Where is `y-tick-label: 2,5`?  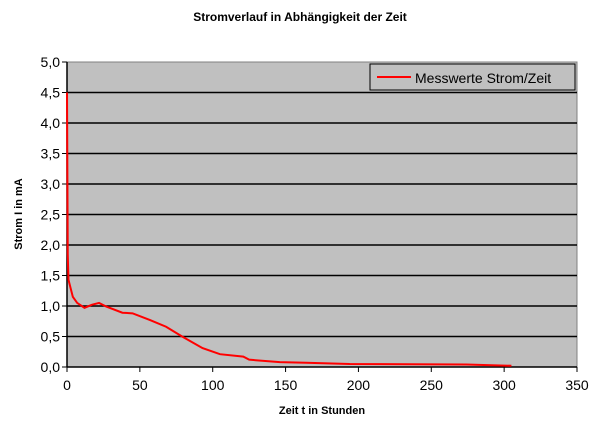 y-tick-label: 2,5 is located at coordinates (51, 215).